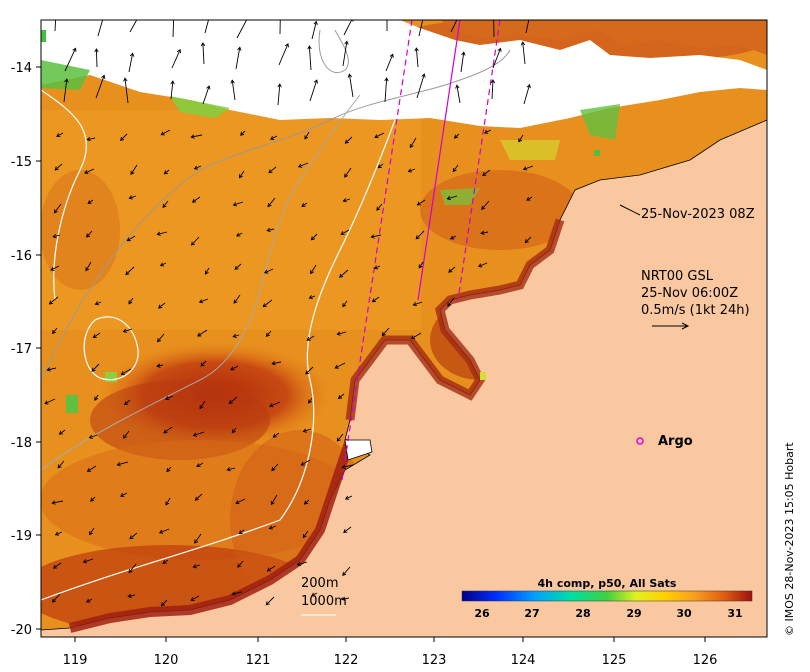 The height and width of the screenshot is (672, 810). Describe the element at coordinates (21, 162) in the screenshot. I see `lat-tick: -15` at that location.